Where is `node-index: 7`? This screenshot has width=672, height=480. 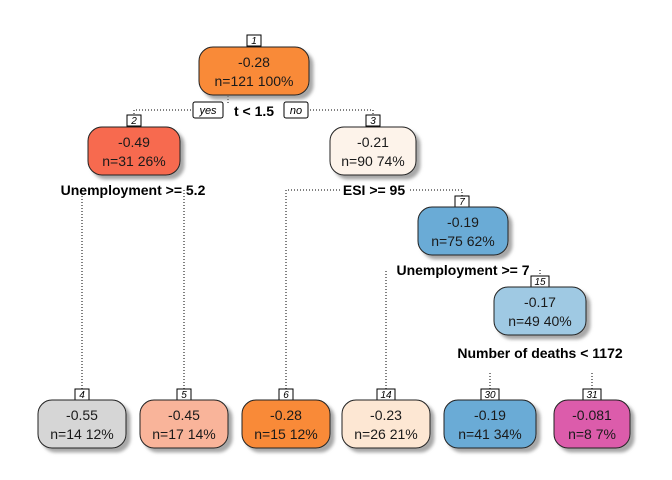 node-index: 7 is located at coordinates (462, 202).